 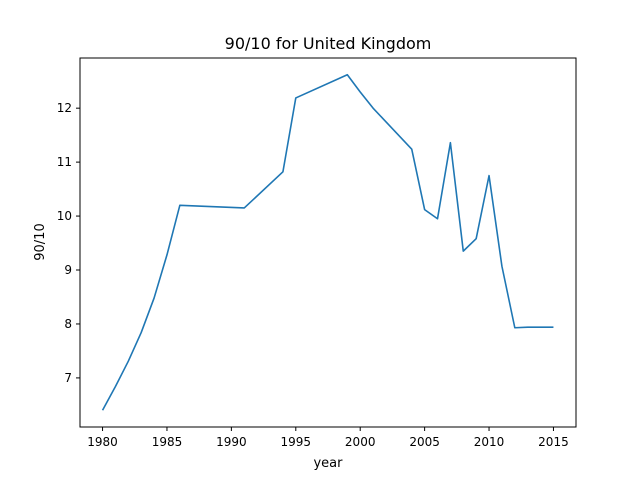 What do you see at coordinates (360, 442) in the screenshot?
I see `x-tick-label: 2000` at bounding box center [360, 442].